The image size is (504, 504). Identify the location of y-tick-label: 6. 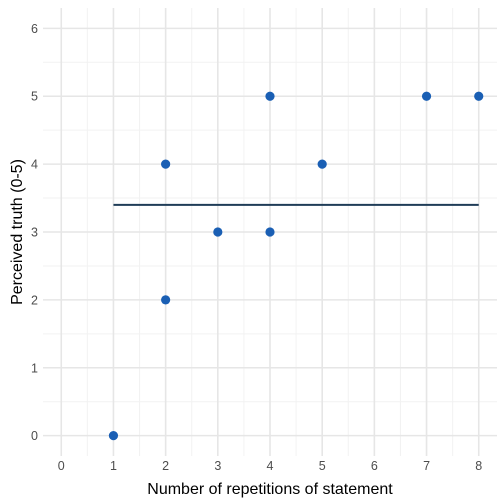
(34, 29).